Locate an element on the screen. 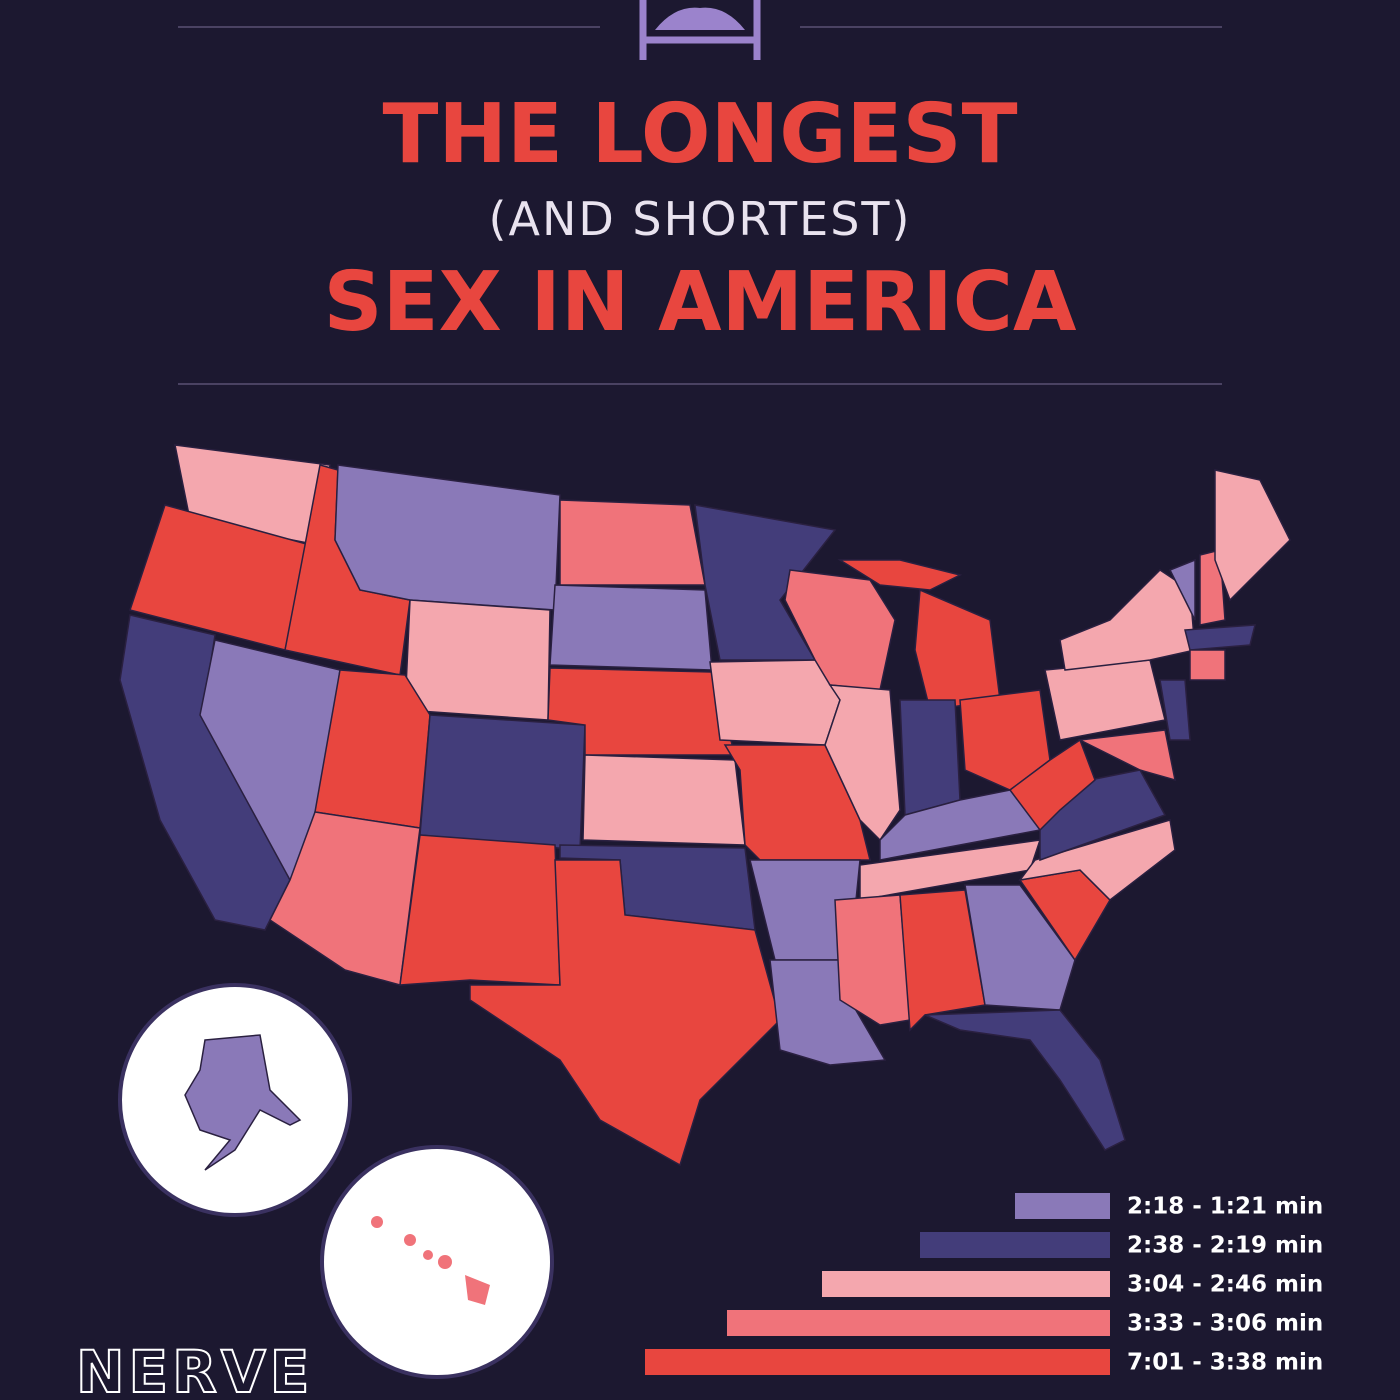 Image resolution: width=1400 pixels, height=1400 pixels. hawaii is located at coordinates (430, 1260).